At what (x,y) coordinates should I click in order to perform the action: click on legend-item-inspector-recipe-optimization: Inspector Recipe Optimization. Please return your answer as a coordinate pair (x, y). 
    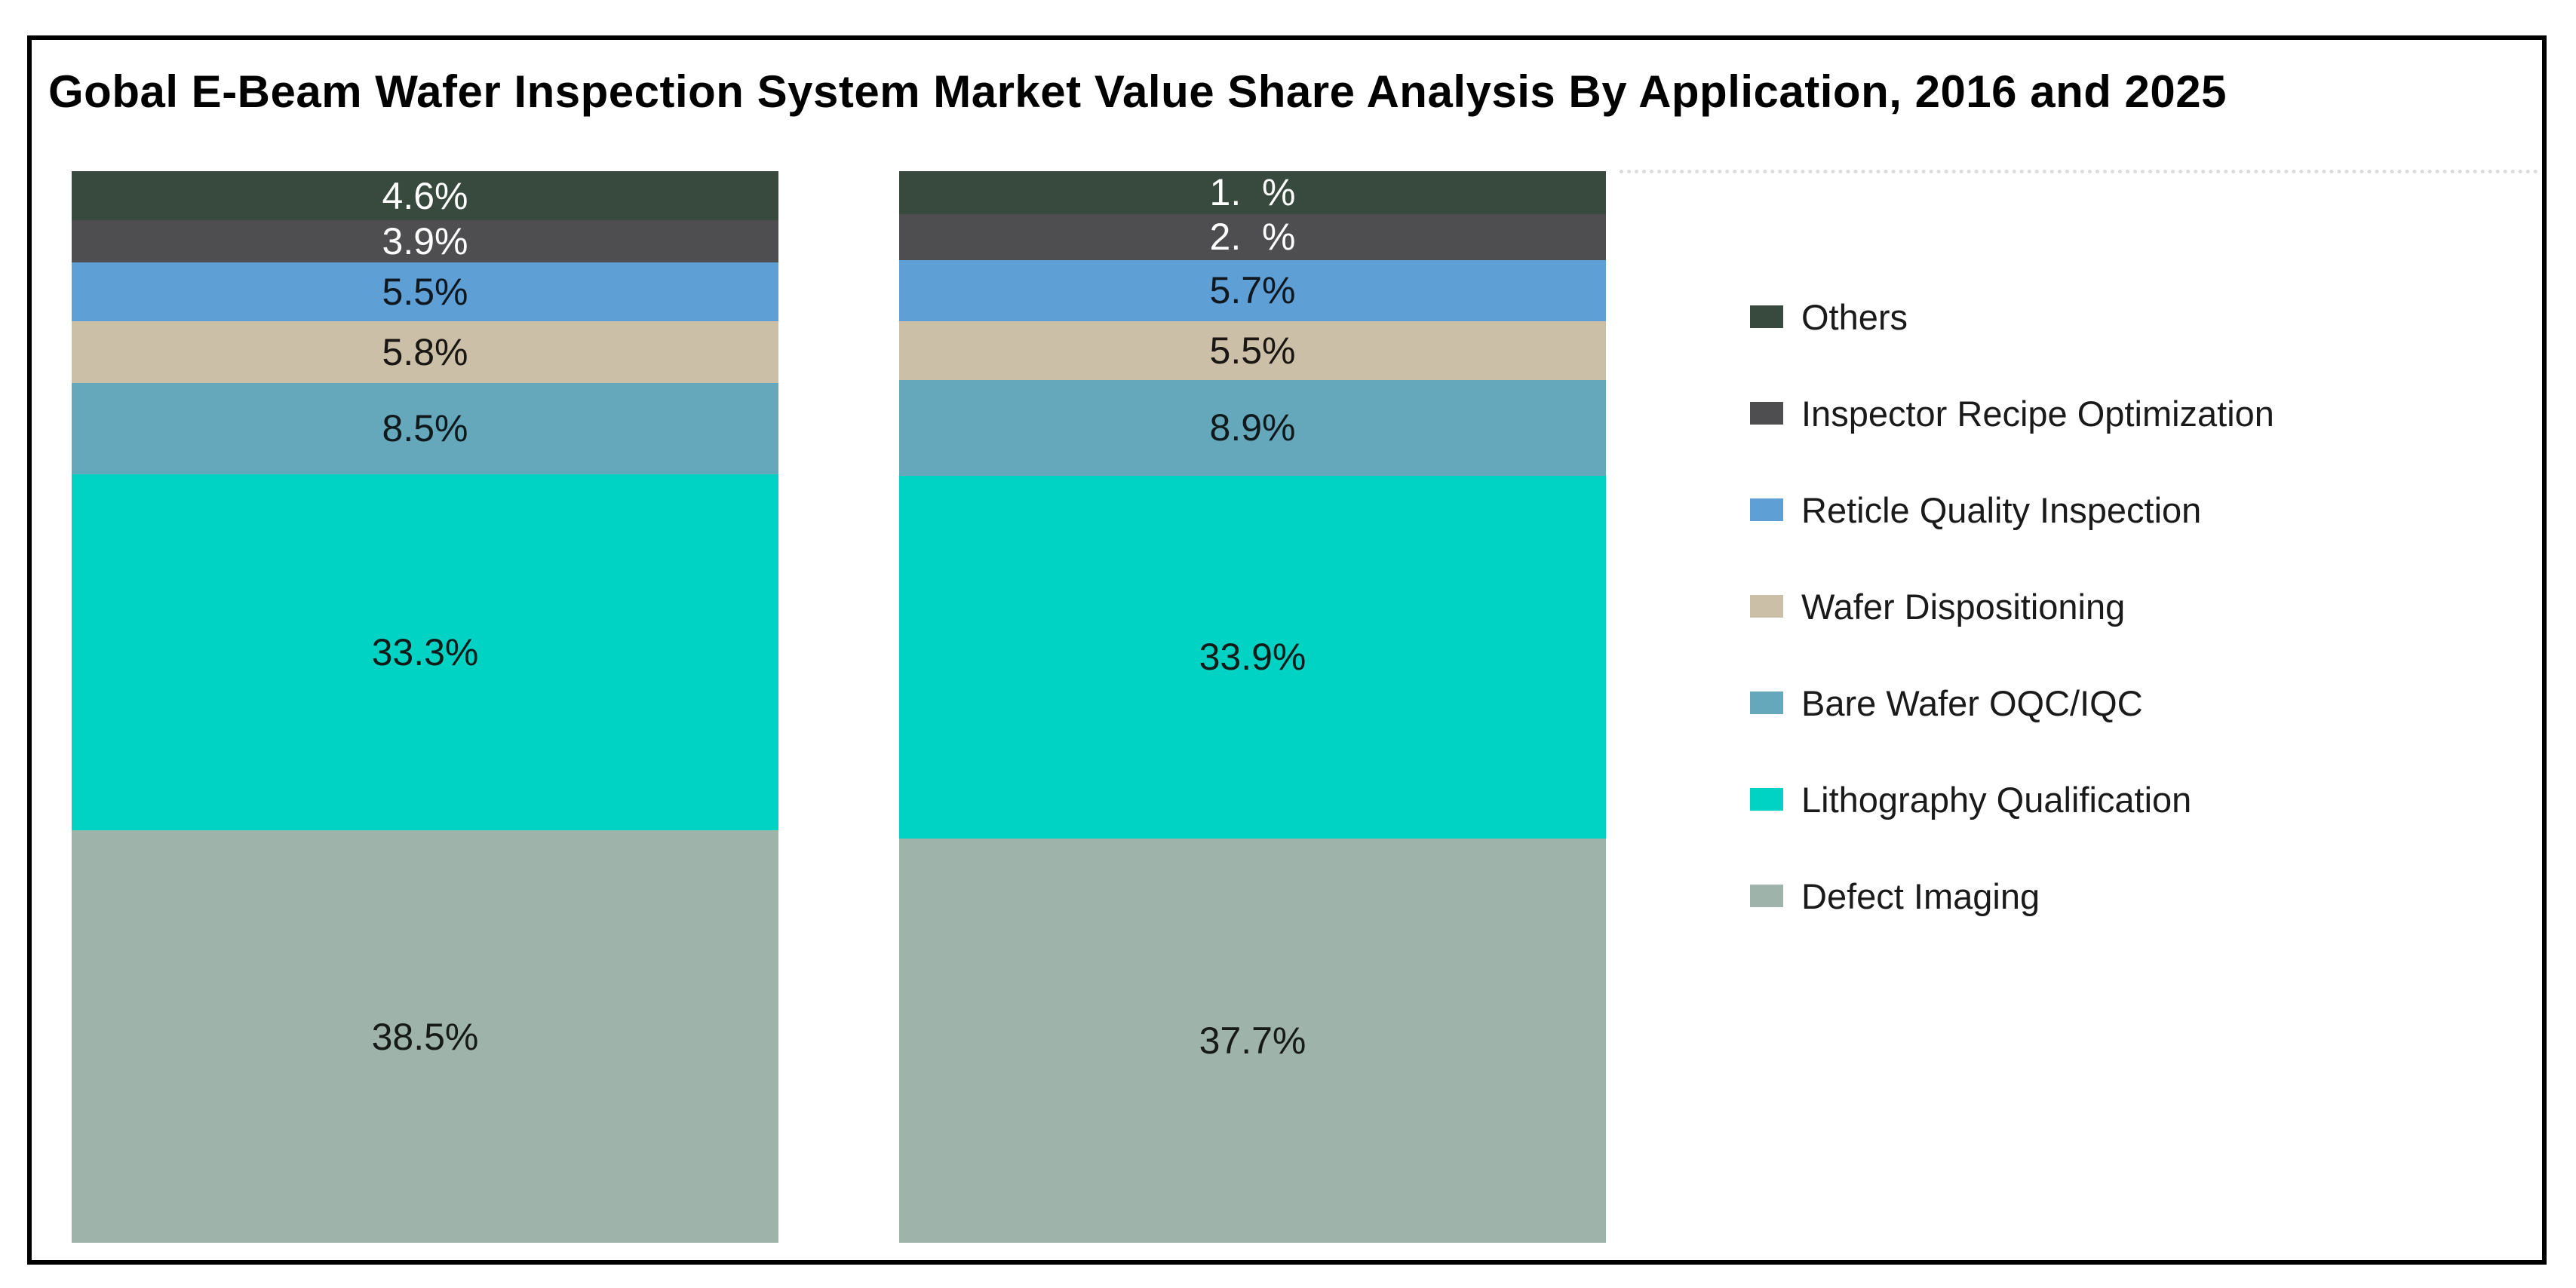
    Looking at the image, I should click on (2012, 413).